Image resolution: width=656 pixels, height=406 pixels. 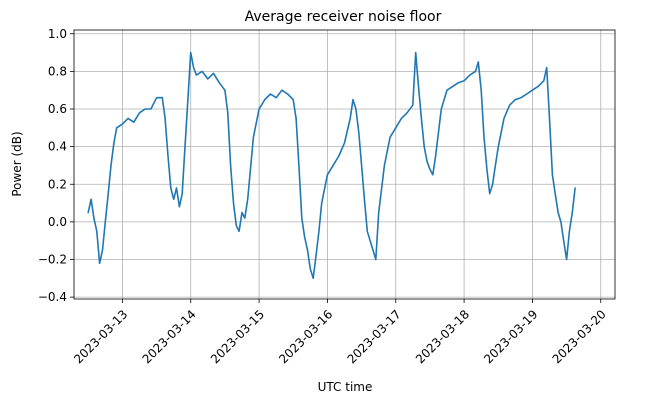 I want to click on x-tick-label: 2023-03-16, so click(x=305, y=336).